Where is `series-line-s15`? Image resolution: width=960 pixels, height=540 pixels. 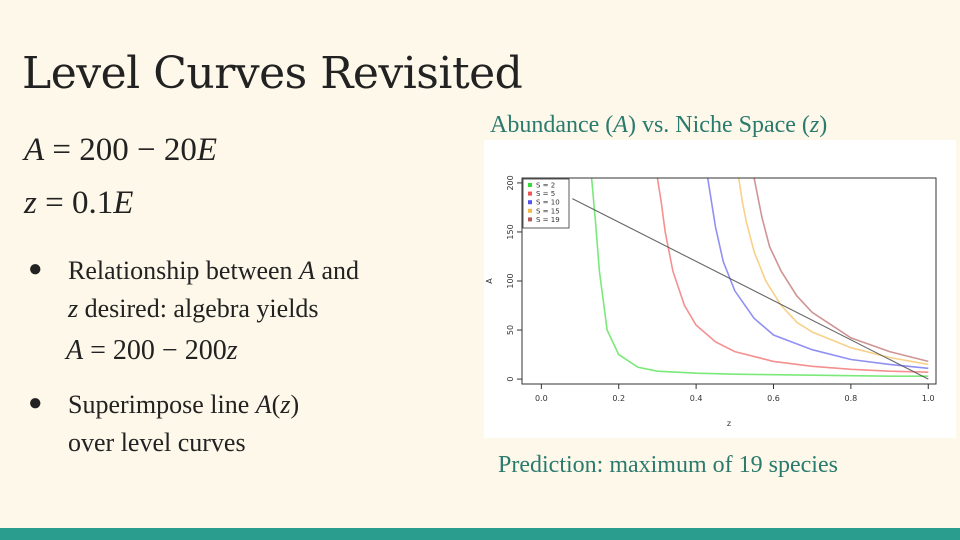 series-line-s15 is located at coordinates (833, 272).